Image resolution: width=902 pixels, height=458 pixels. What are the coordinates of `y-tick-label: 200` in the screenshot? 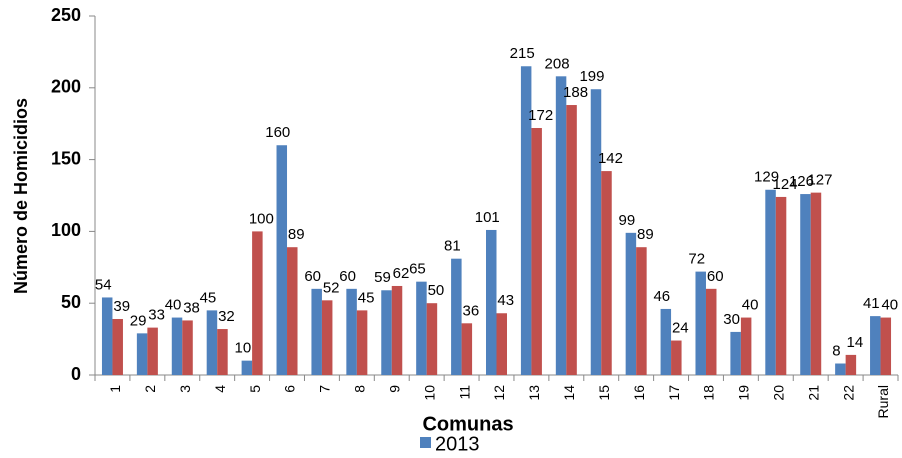 It's located at (66, 87).